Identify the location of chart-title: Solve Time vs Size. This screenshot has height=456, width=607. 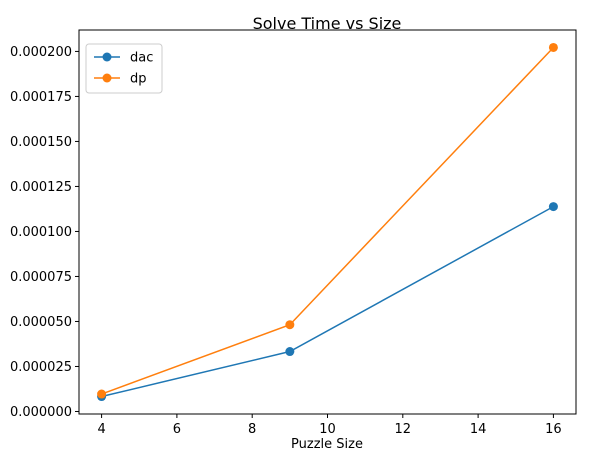
(327, 23).